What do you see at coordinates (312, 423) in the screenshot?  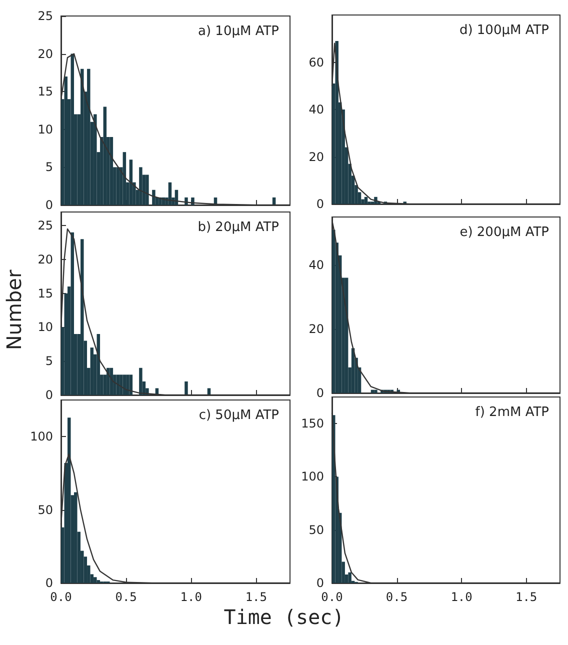 I see `y-tick-label: 150` at bounding box center [312, 423].